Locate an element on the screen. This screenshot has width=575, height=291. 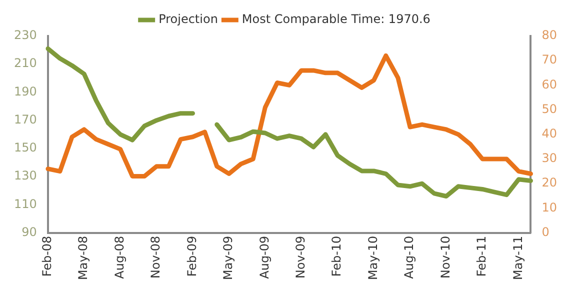
legend-label: Projection is located at coordinates (188, 19).